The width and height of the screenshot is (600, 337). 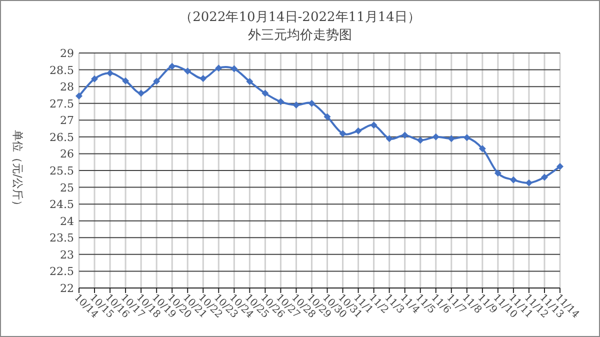 I want to click on y-tick-label: 27.5, so click(x=62, y=103).